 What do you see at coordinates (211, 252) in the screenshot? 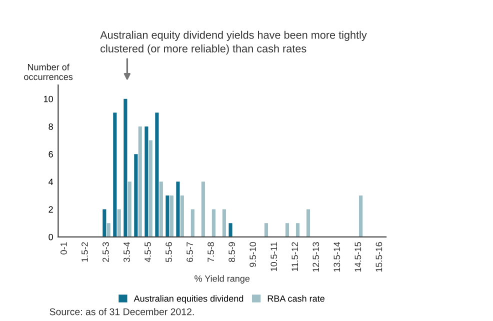
I see `x-tick-label: 7.5-8` at bounding box center [211, 252].